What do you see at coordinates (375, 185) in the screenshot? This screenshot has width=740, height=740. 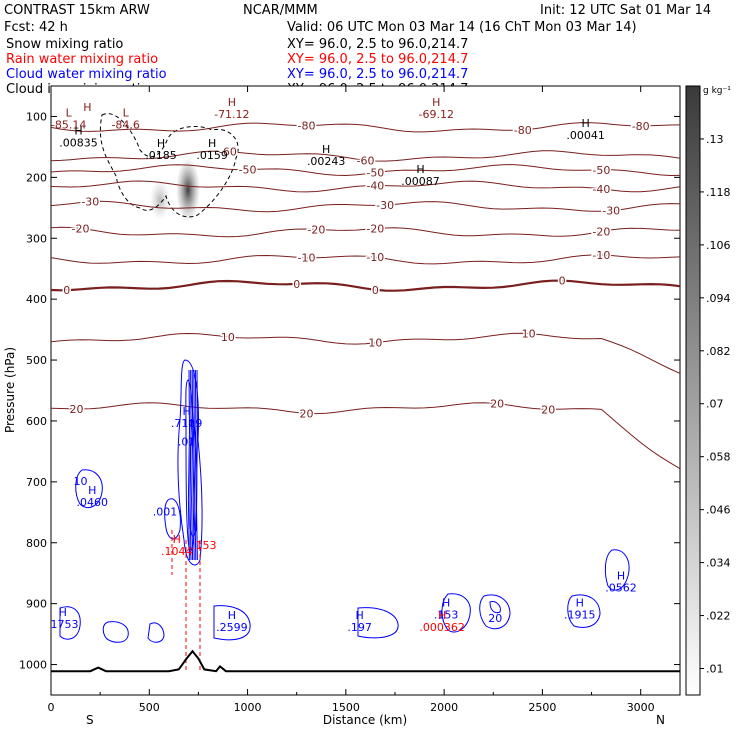 I see `temp-contour-label: -40` at bounding box center [375, 185].